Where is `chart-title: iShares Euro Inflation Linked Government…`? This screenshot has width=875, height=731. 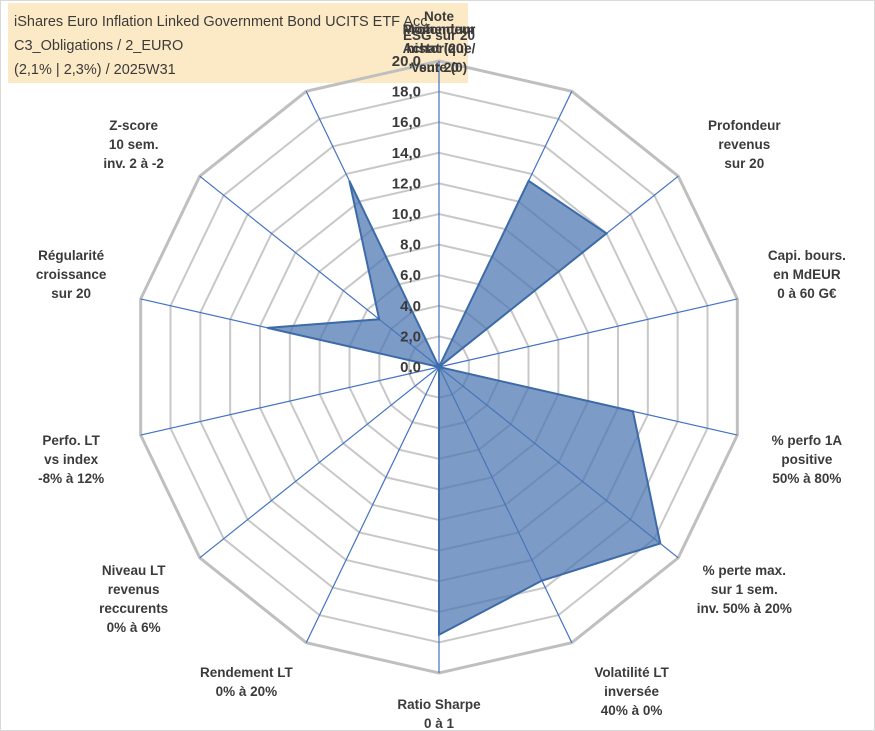 chart-title: iShares Euro Inflation Linked Government… is located at coordinates (221, 22).